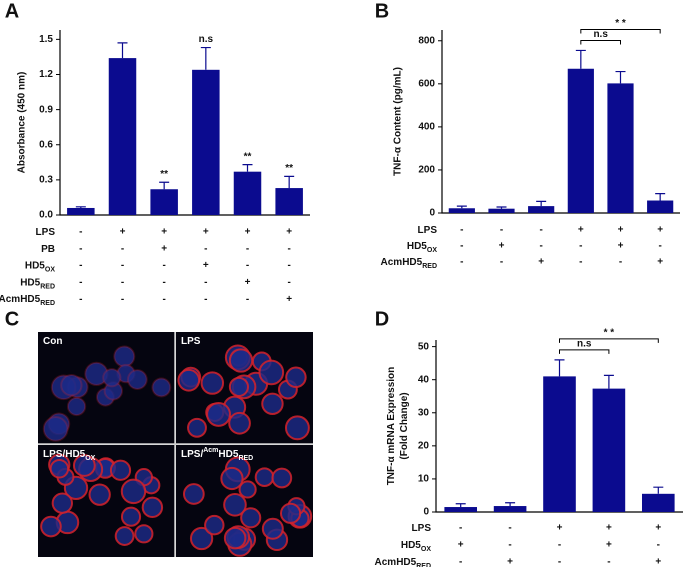 This screenshot has width=685, height=567. I want to click on treatment-label: AcmHD5RED, so click(403, 562).